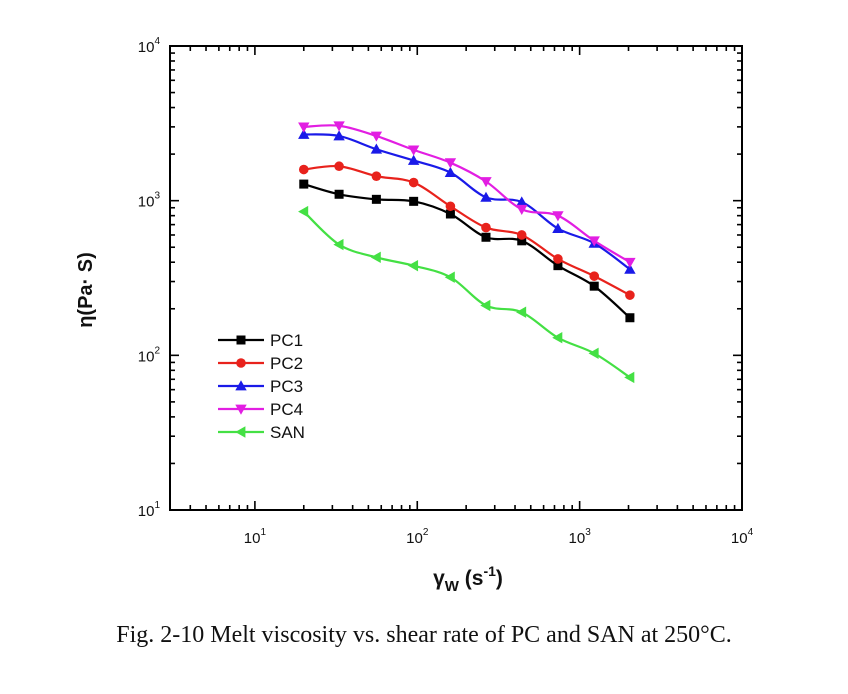  I want to click on legend-entry-pc4: PC4, so click(260, 409).